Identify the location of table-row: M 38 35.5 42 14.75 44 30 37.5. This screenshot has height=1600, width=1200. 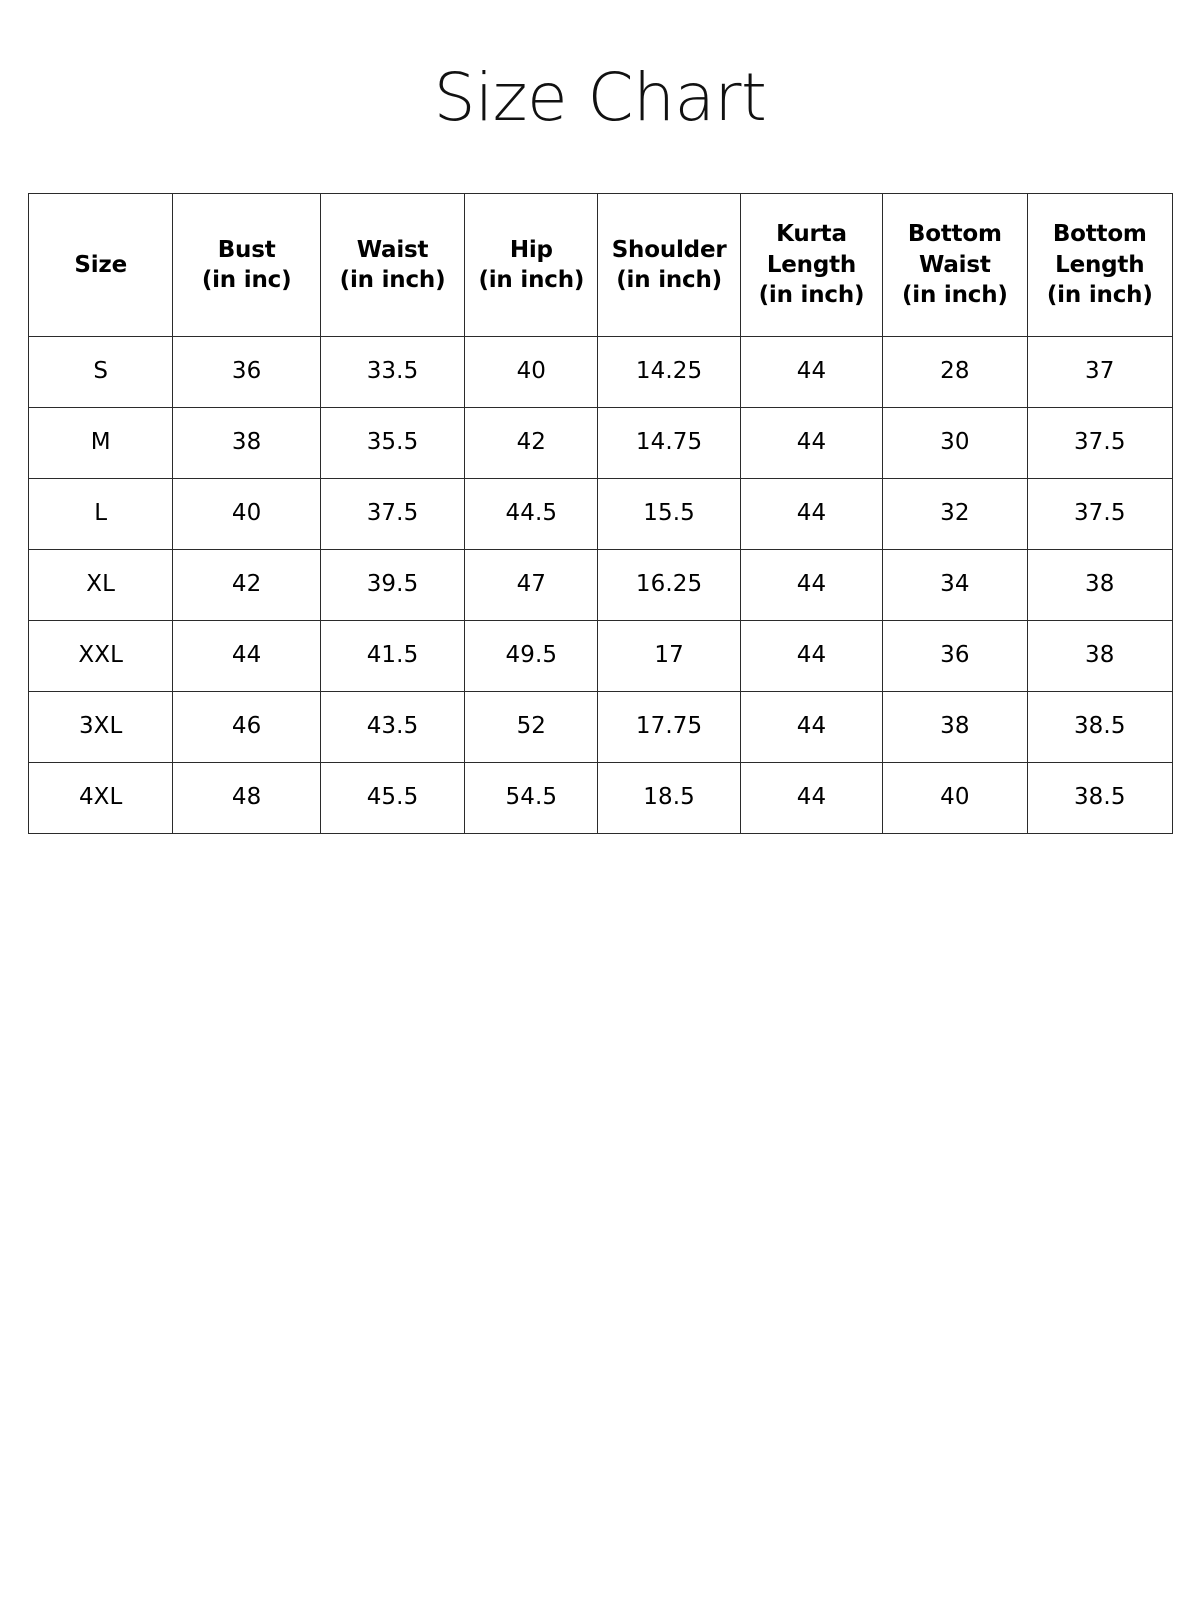
(600, 443).